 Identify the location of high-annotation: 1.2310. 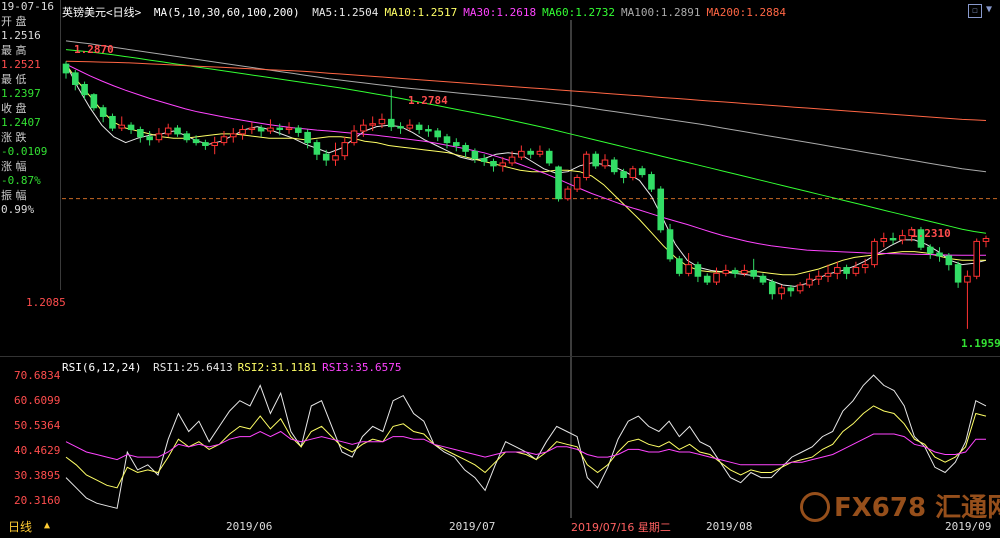
(931, 233).